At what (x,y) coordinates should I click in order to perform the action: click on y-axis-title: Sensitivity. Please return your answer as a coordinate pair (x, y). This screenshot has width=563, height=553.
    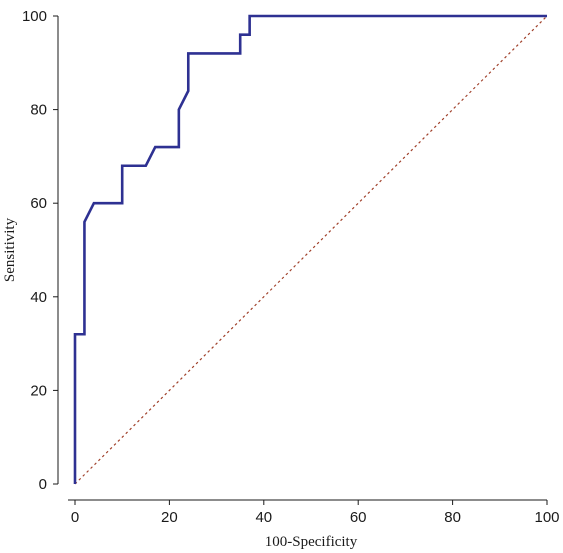
    Looking at the image, I should click on (10, 249).